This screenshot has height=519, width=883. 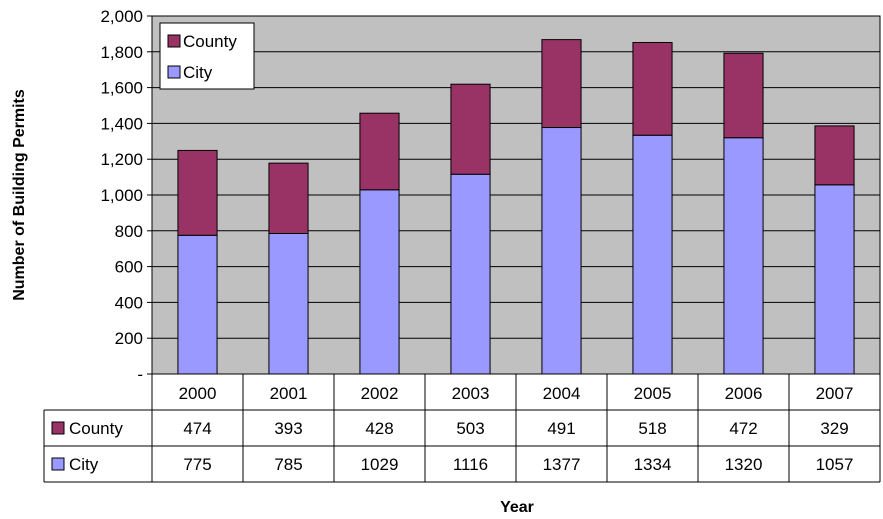 I want to click on table-value: 1029, so click(x=380, y=464).